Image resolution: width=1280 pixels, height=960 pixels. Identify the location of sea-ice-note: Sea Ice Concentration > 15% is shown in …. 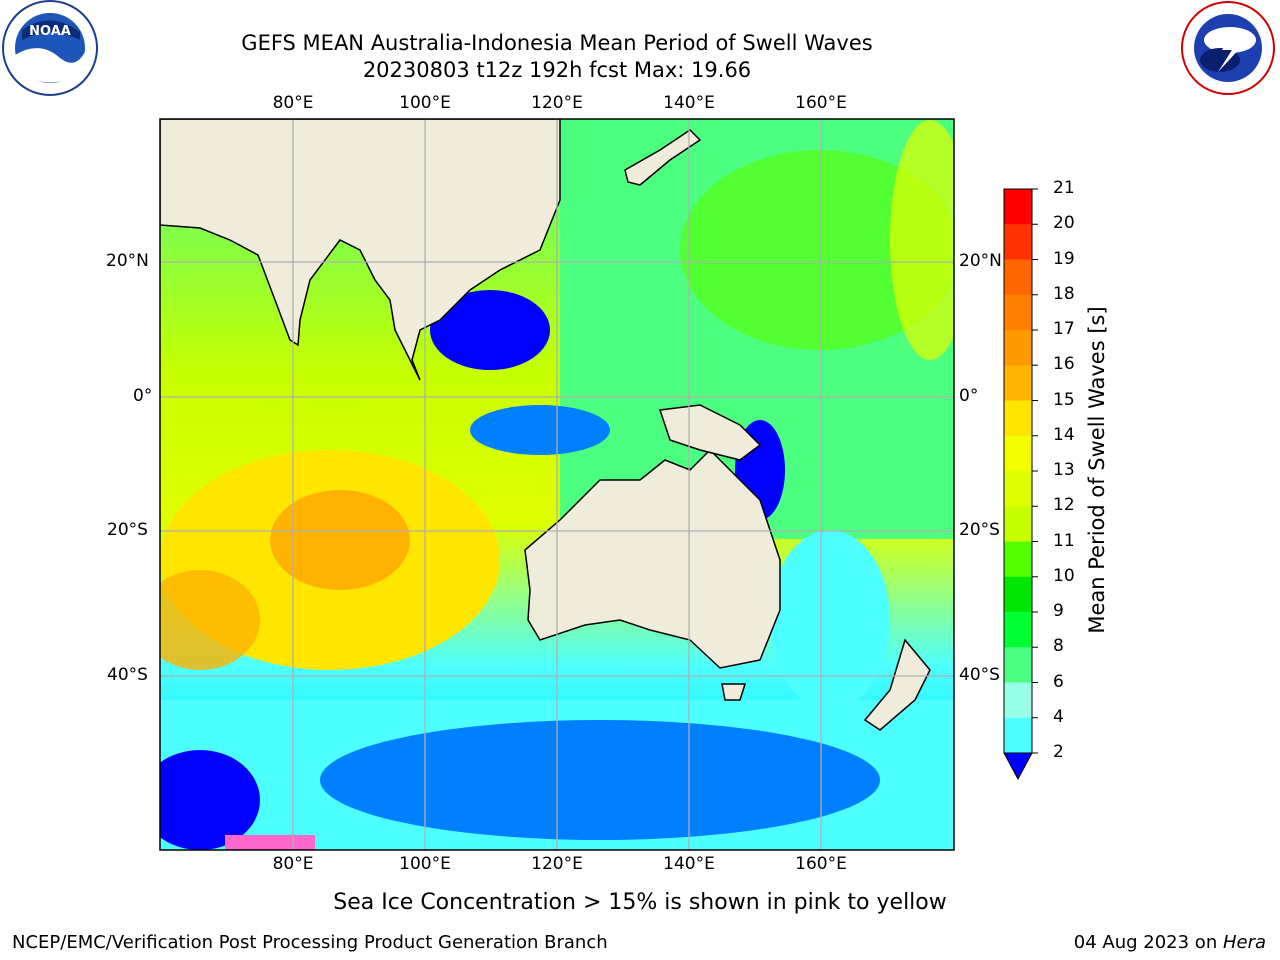
(640, 902).